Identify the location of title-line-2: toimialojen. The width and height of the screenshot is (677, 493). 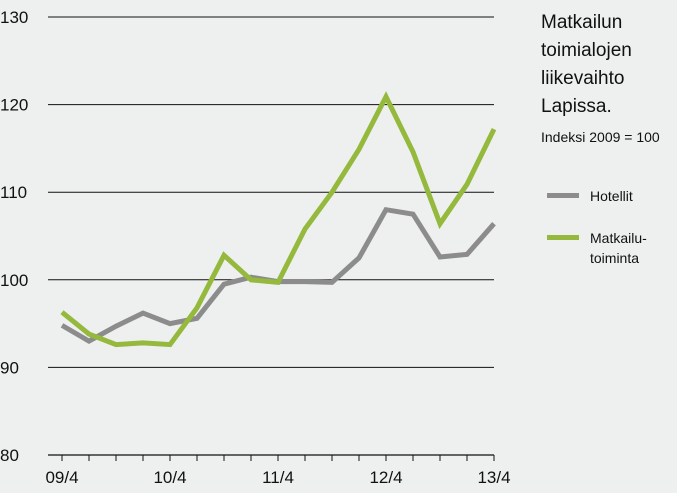
(586, 50).